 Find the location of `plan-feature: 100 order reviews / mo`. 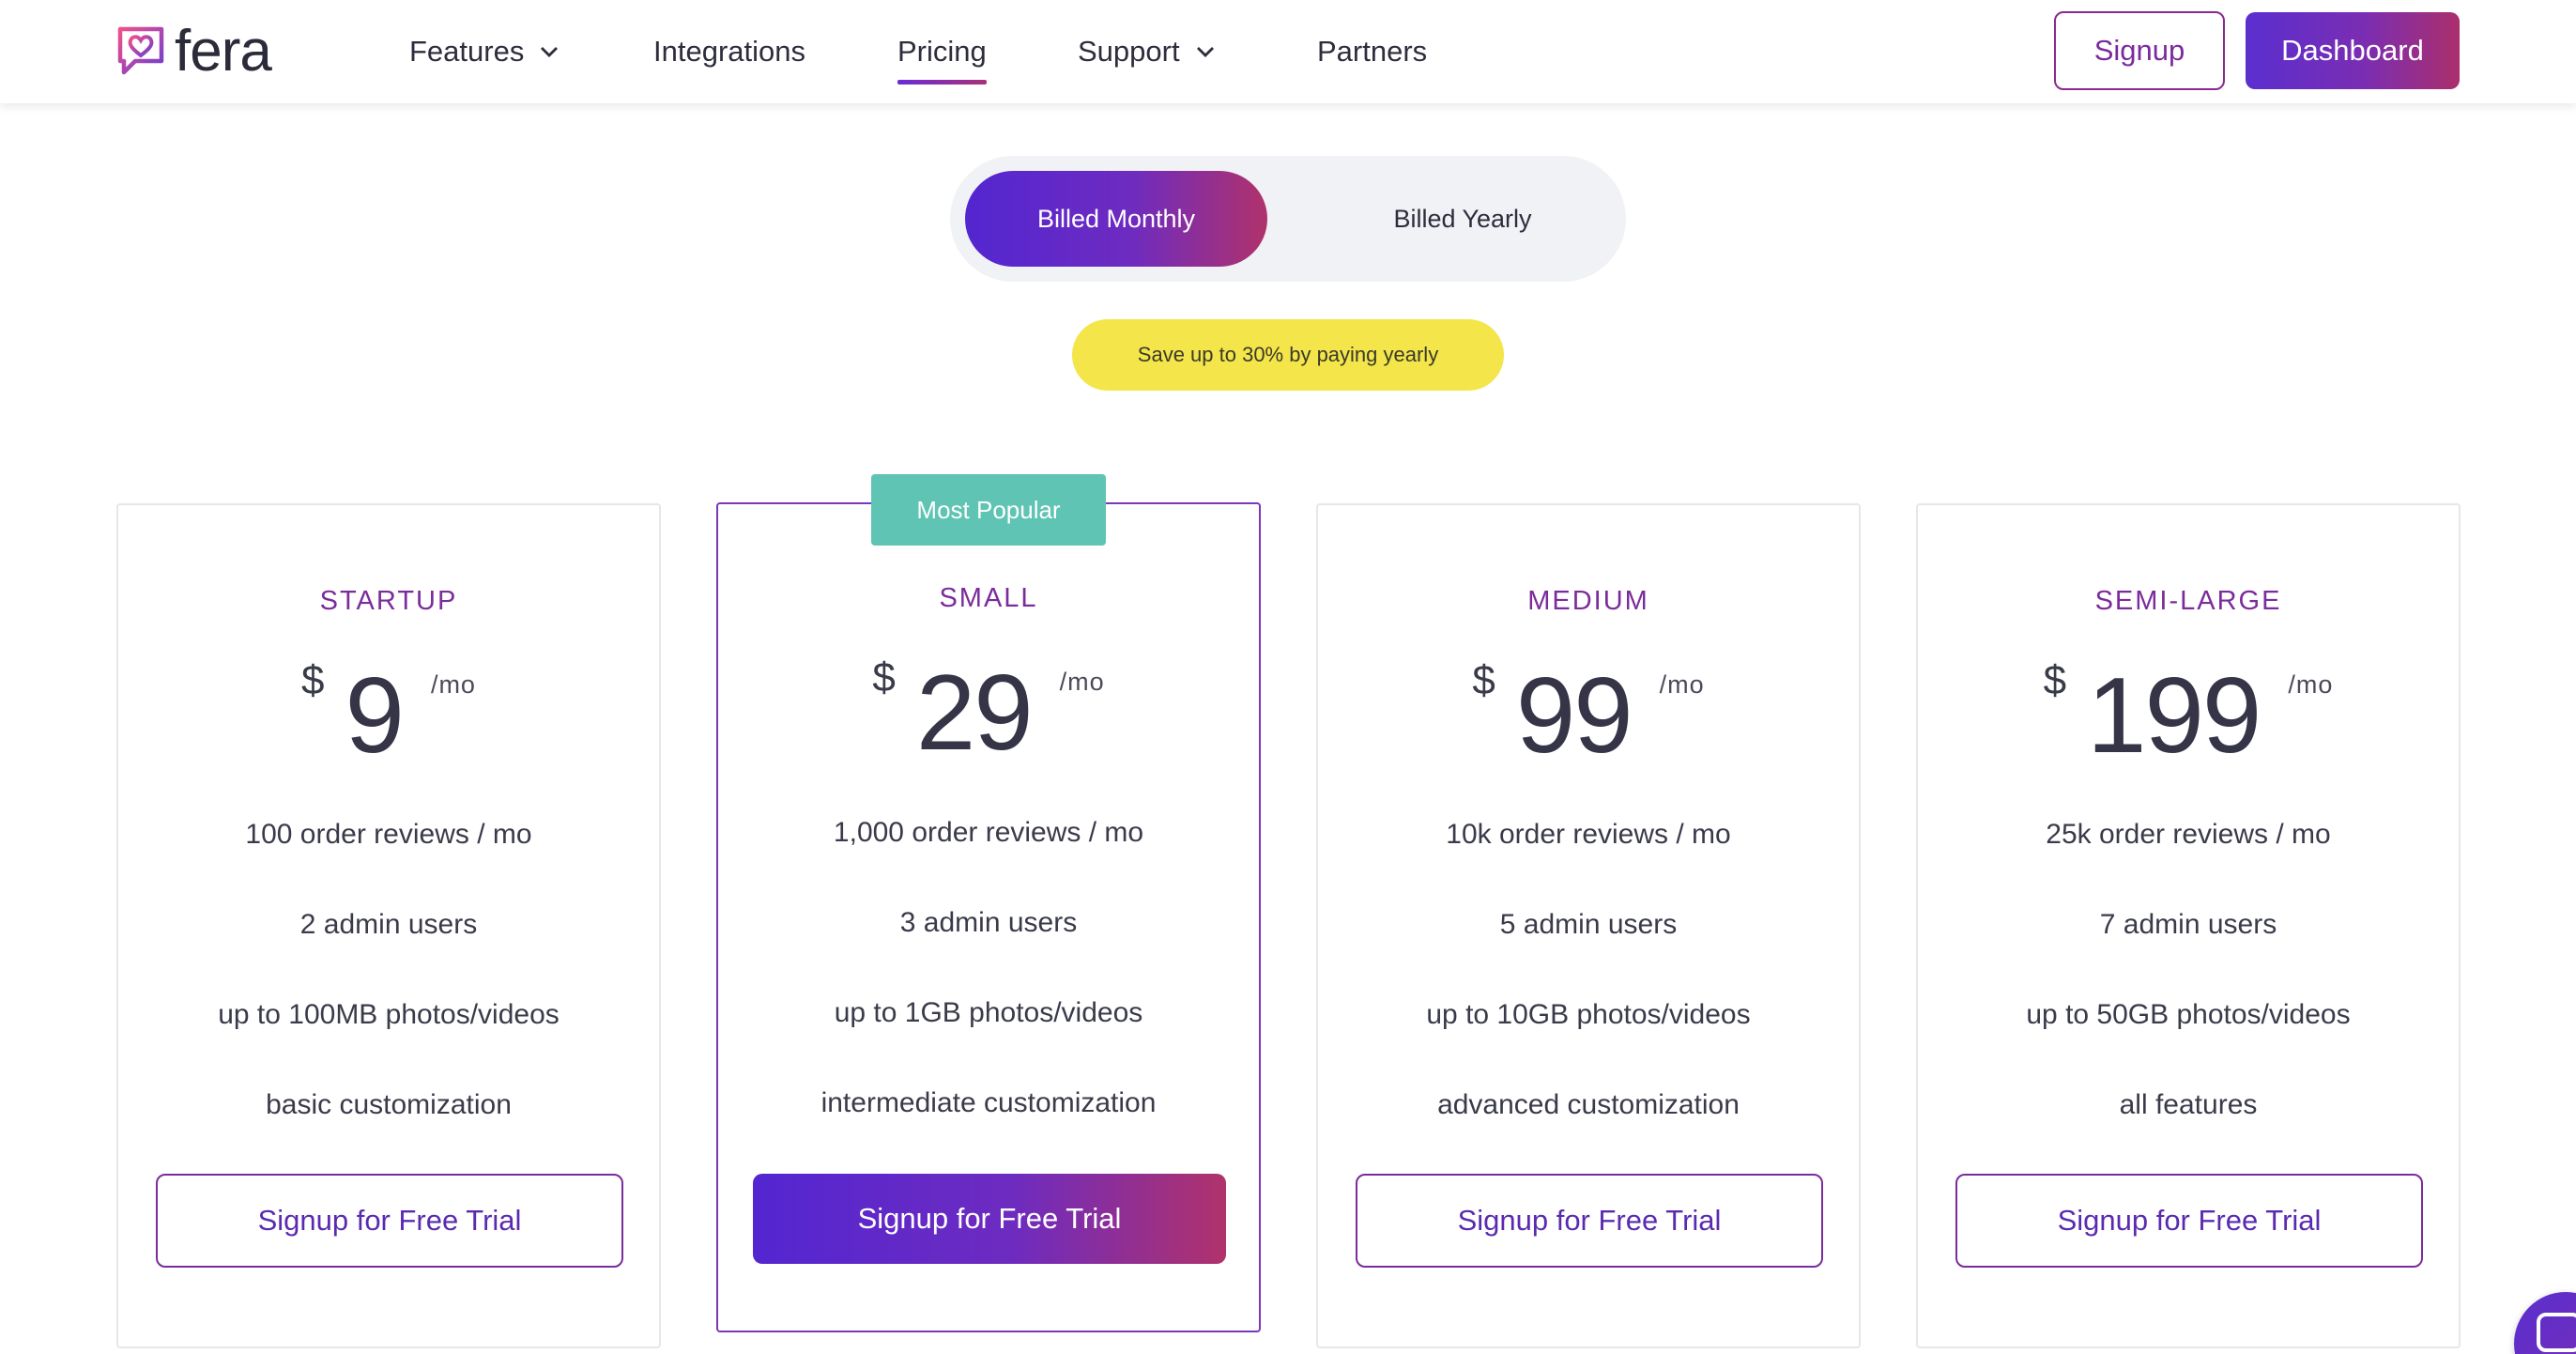

plan-feature: 100 order reviews / mo is located at coordinates (389, 835).